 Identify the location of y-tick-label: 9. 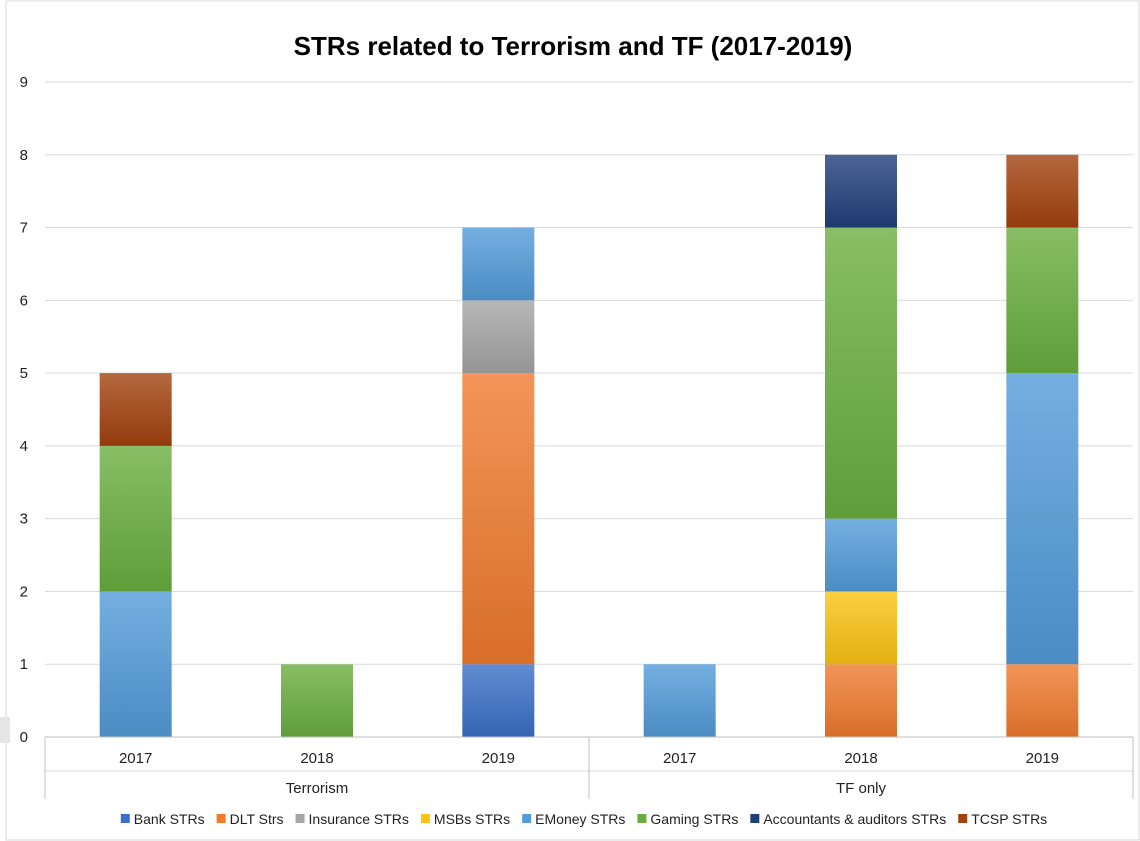
(24, 82).